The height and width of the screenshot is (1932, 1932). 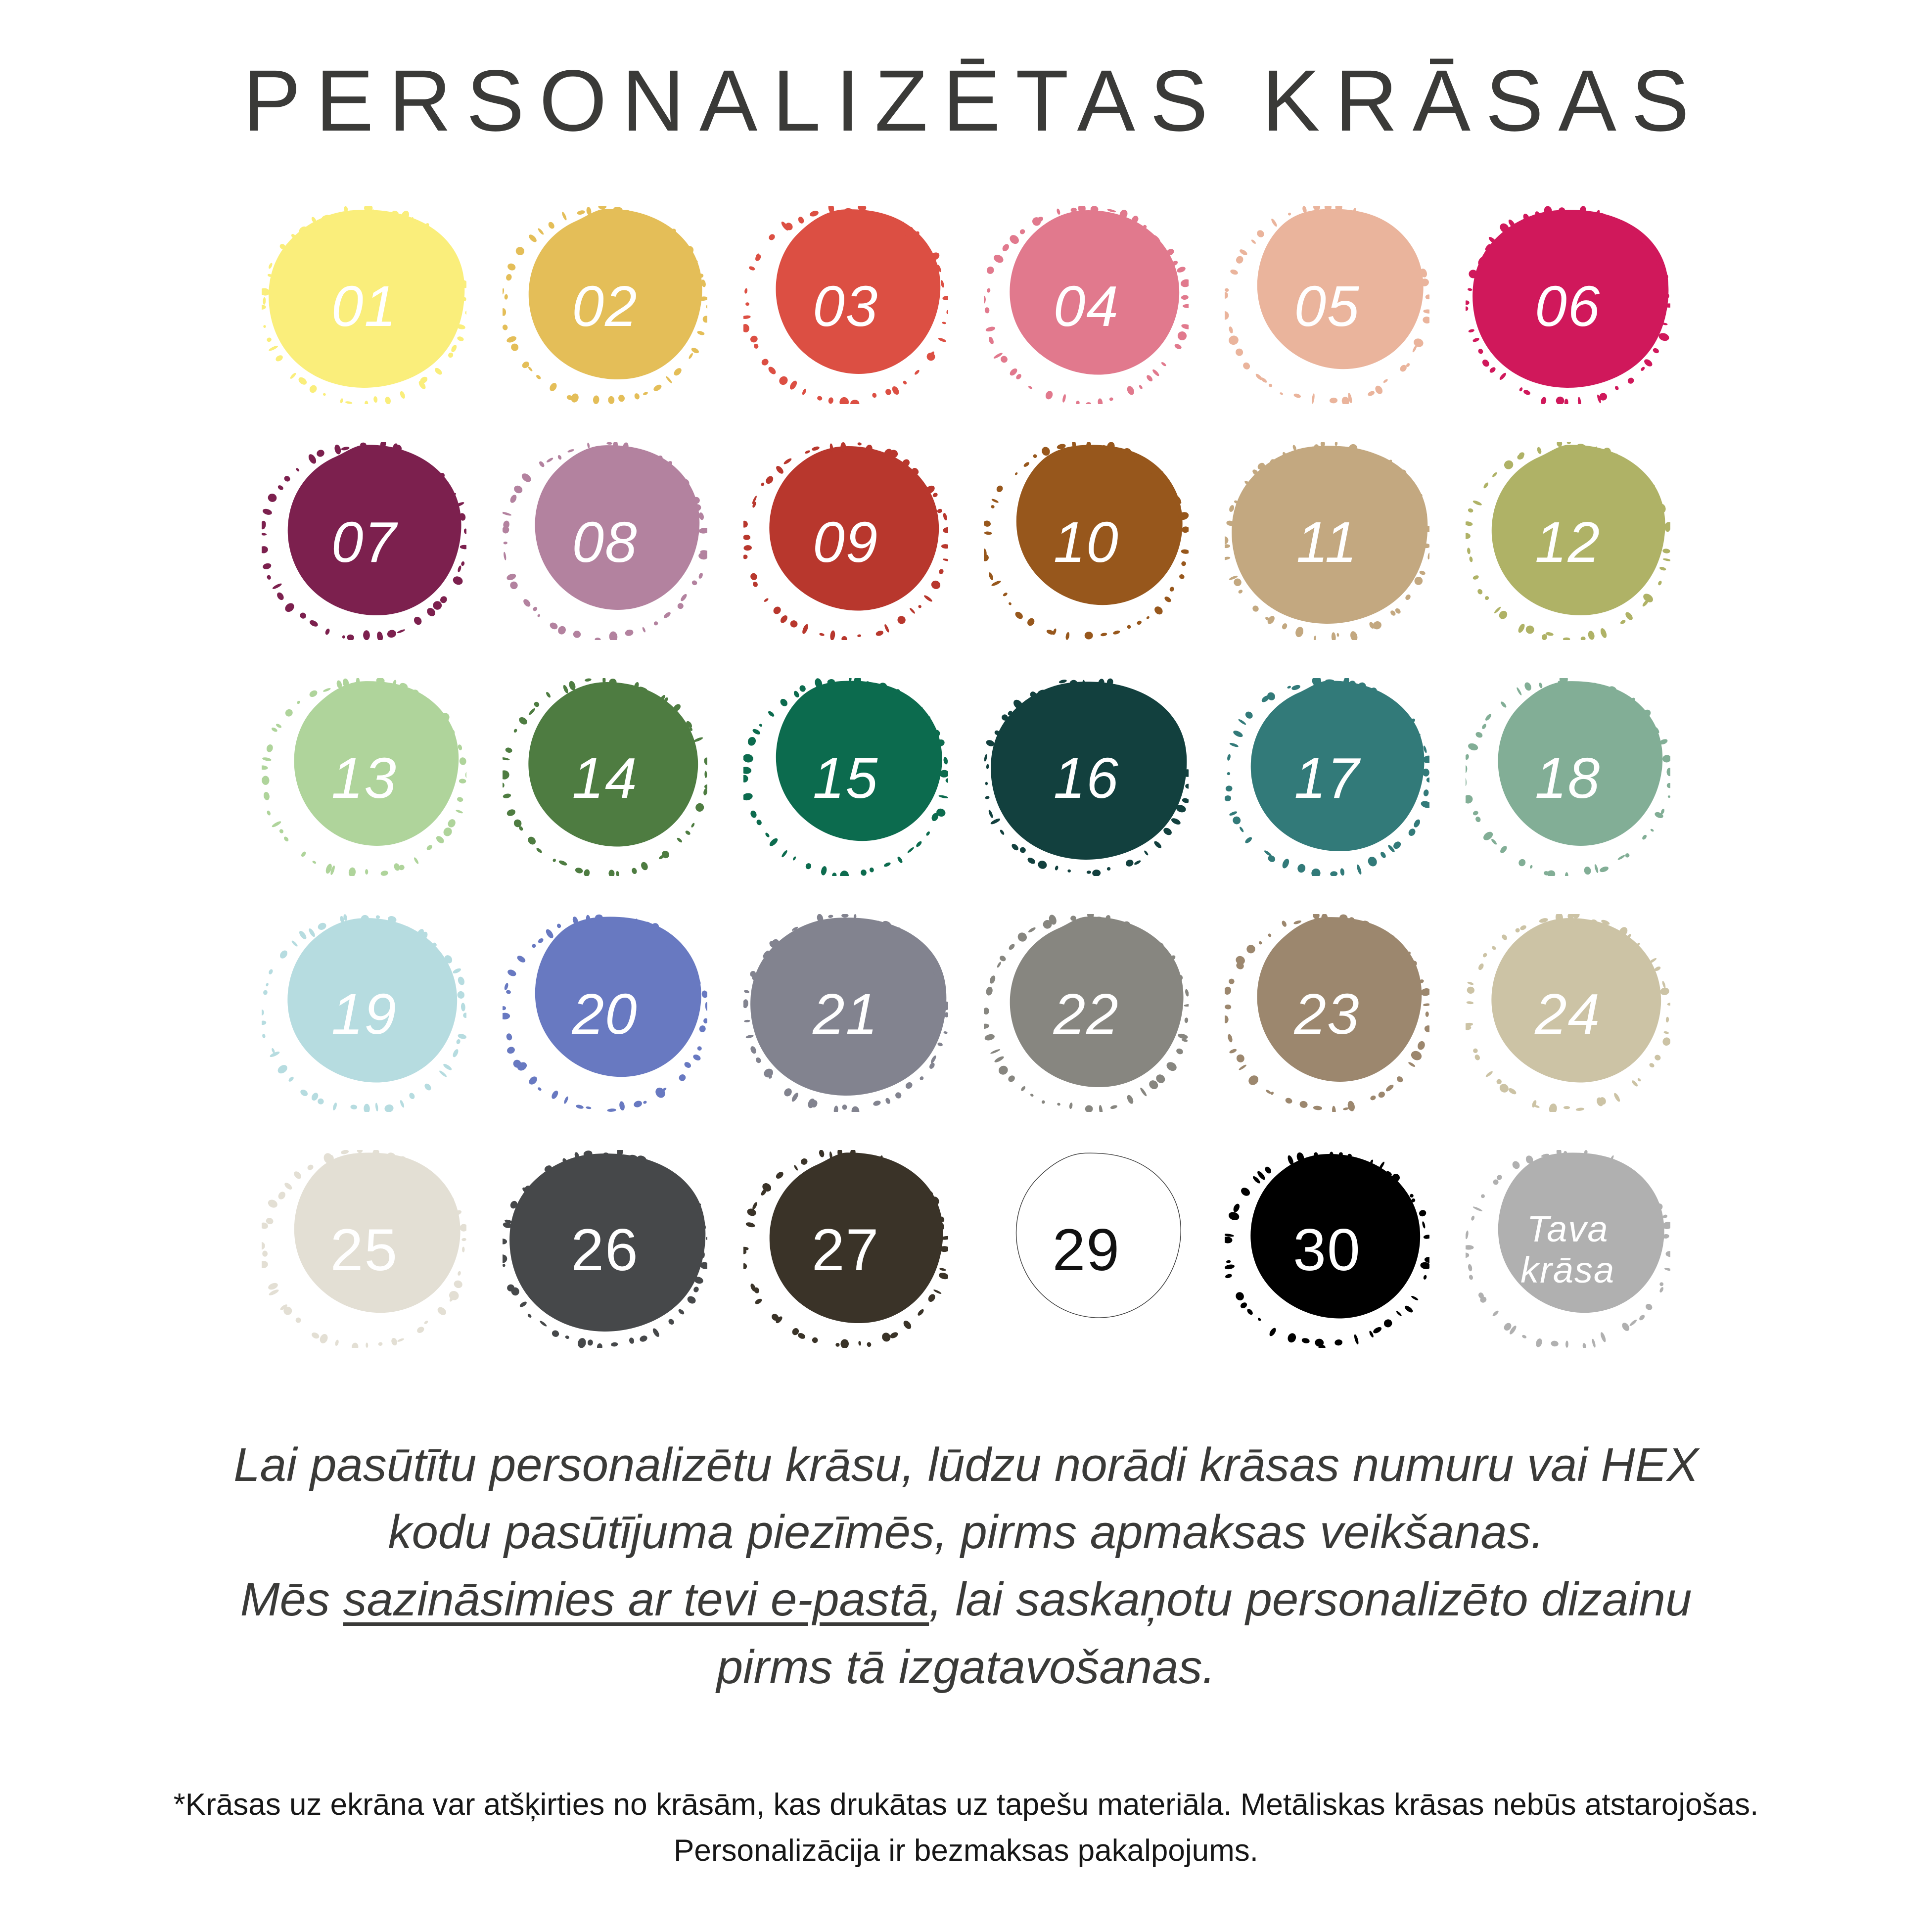 I want to click on swatch-label: 12, so click(x=1568, y=541).